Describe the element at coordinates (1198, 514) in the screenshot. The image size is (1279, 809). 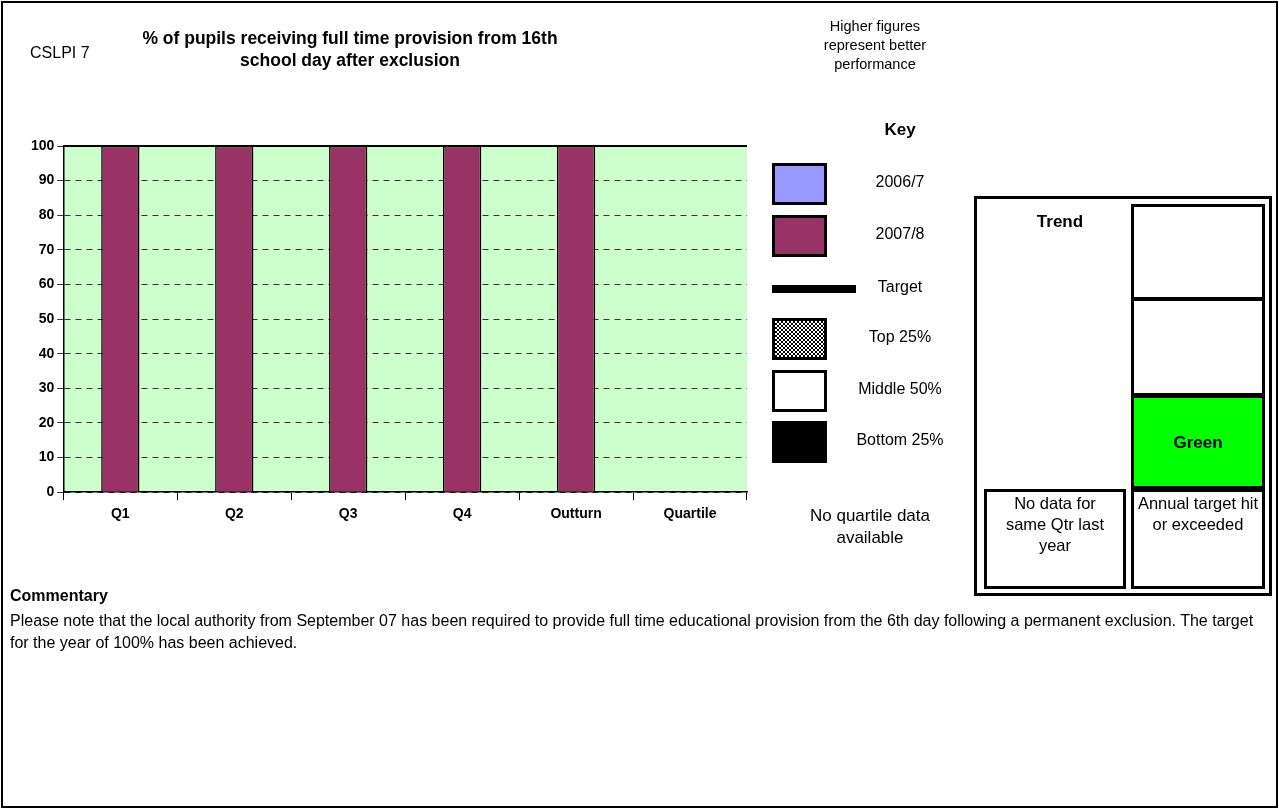
I see `text: Annual target hit or exceeded` at that location.